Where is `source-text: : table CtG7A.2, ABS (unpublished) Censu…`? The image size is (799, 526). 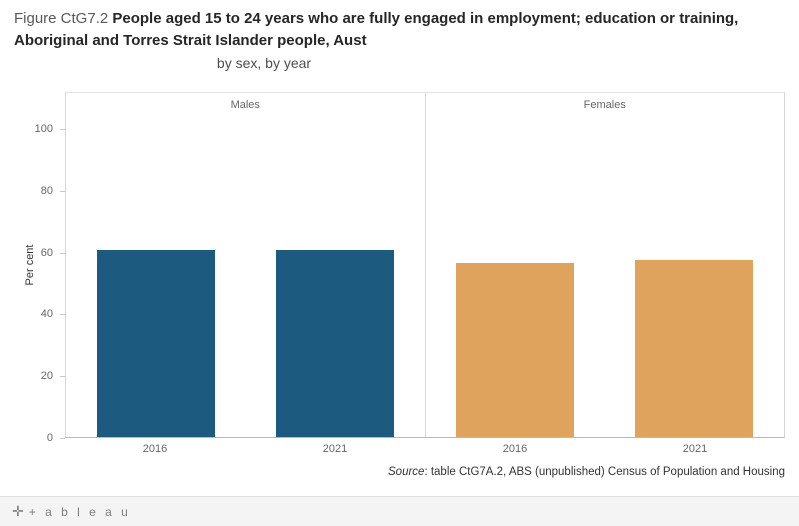 source-text: : table CtG7A.2, ABS (unpublished) Censu… is located at coordinates (604, 472).